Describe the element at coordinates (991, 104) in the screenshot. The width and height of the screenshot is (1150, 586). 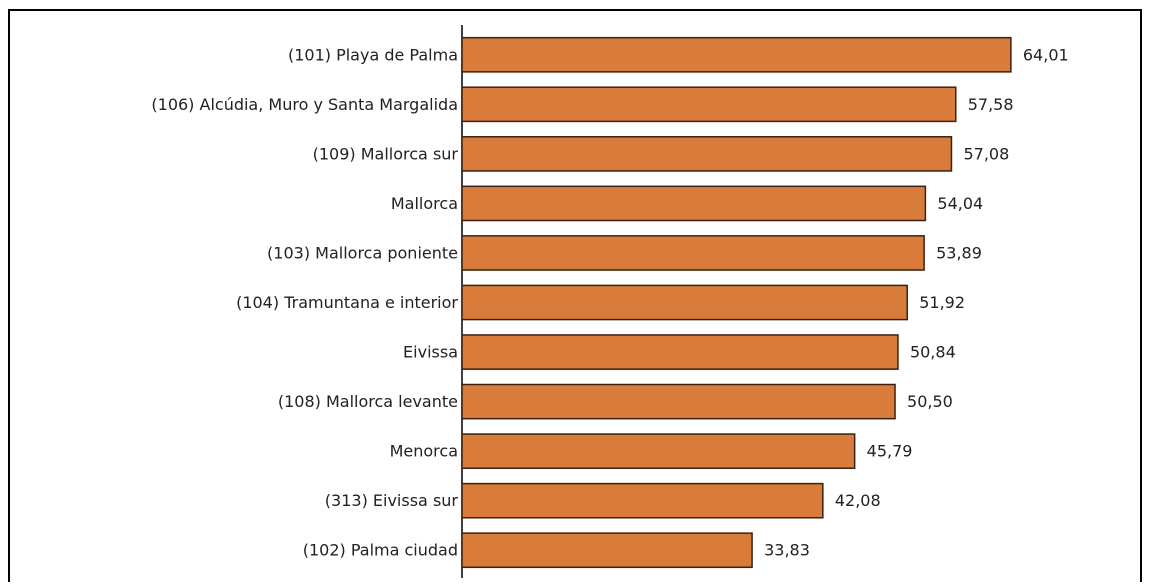
I see `value-label: 57,58` at that location.